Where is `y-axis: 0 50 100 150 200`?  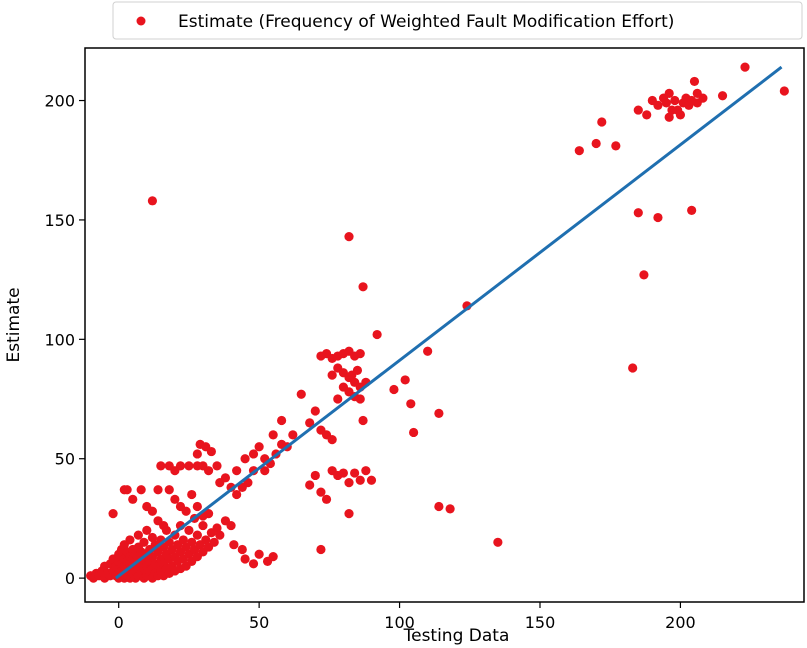 y-axis: 0 50 100 150 200 is located at coordinates (64, 340).